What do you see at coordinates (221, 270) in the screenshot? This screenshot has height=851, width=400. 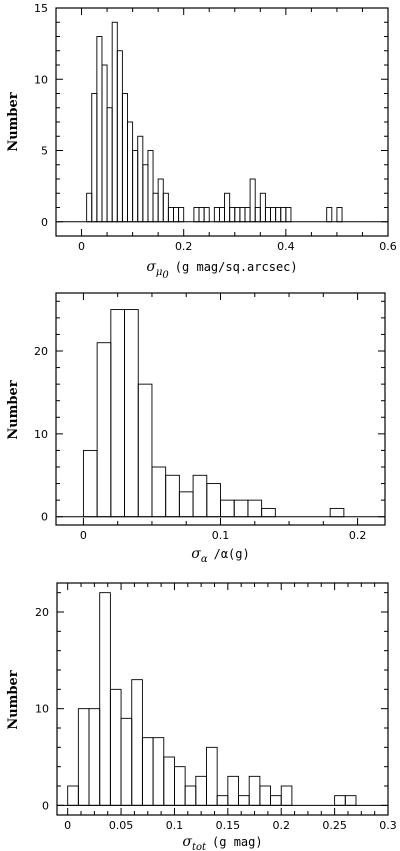 I see `x-axis-label: σμ0(g mag/sq.arcsec)` at bounding box center [221, 270].